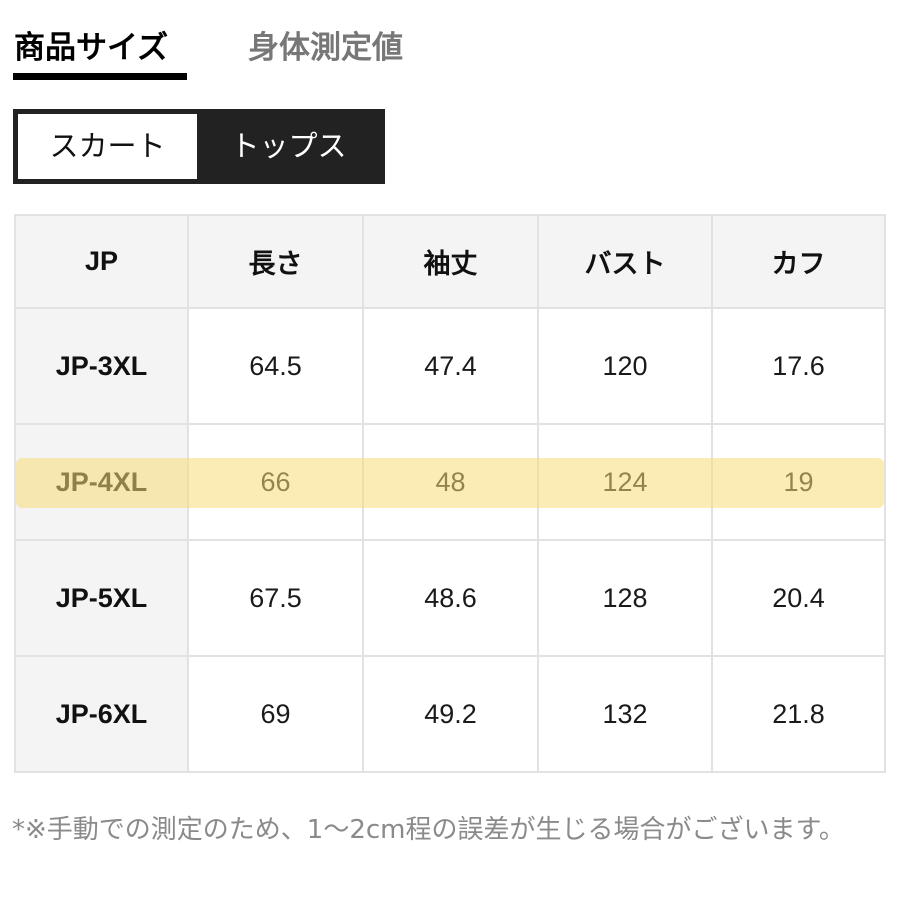  Describe the element at coordinates (798, 366) in the screenshot. I see `cell-cuff: 17.6` at that location.